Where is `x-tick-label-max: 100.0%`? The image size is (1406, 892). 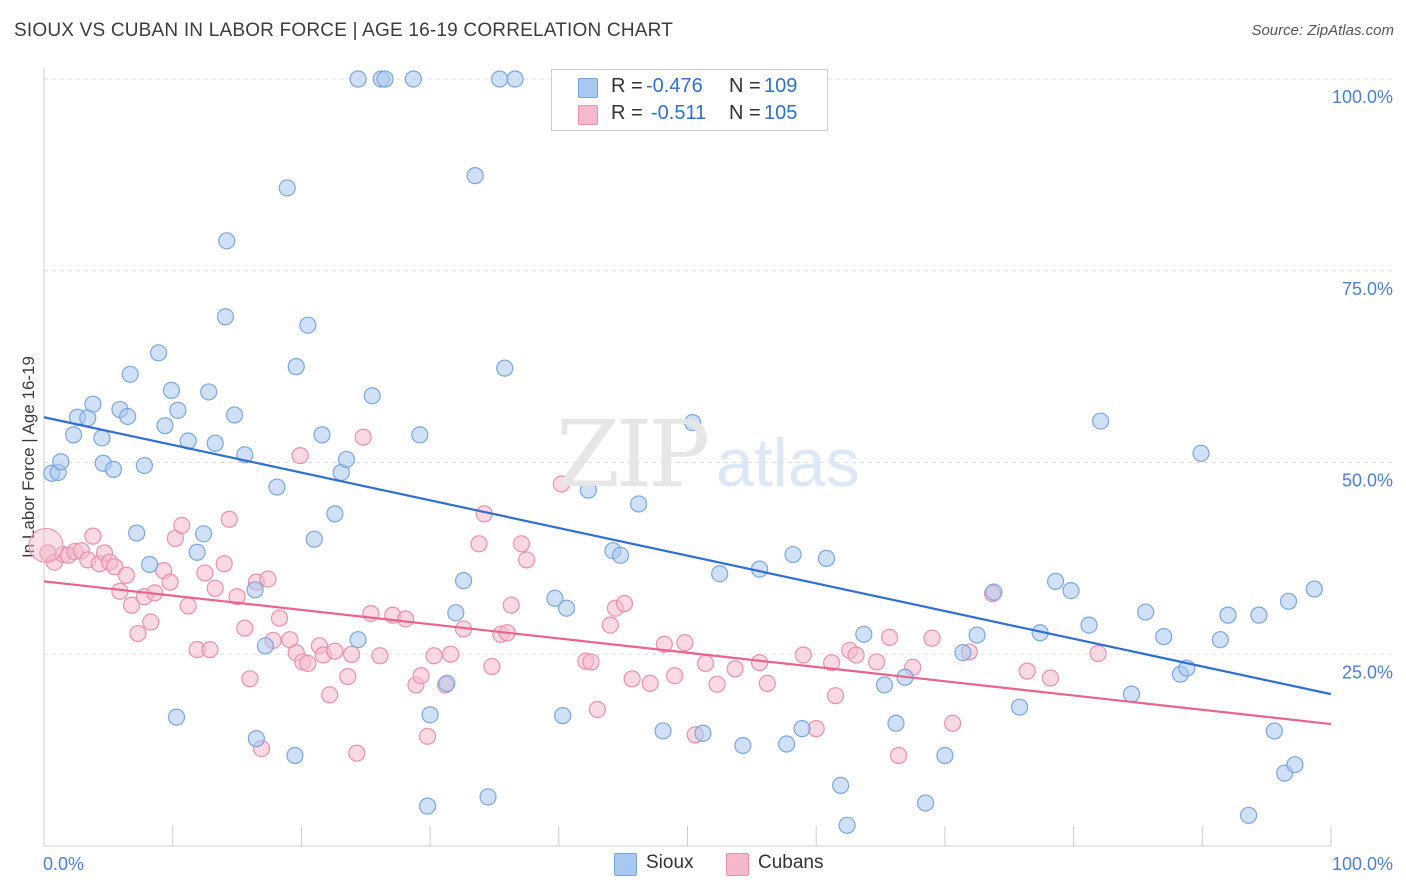 x-tick-label-max: 100.0% is located at coordinates (1362, 864).